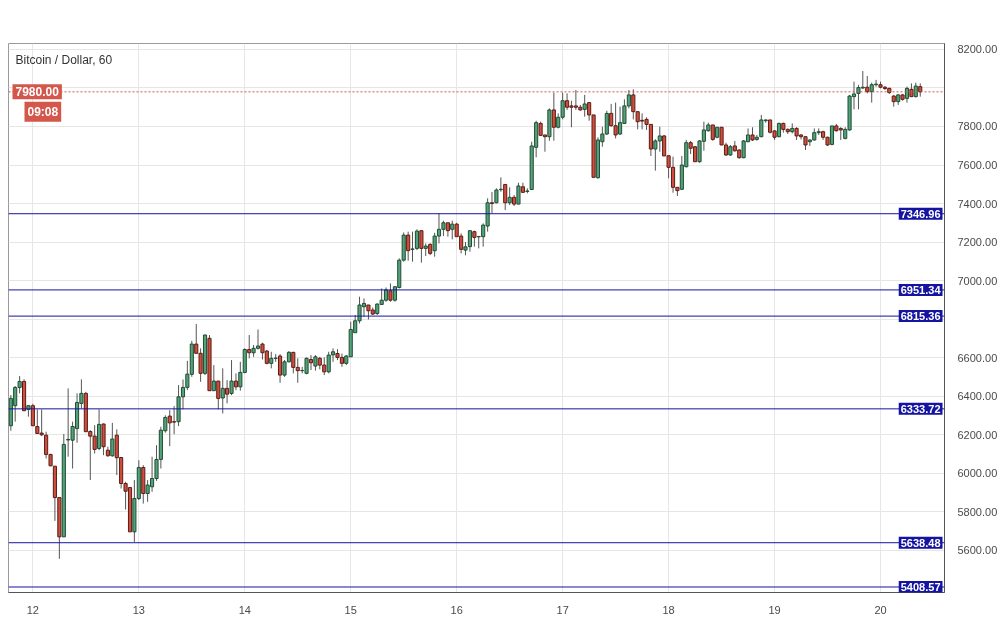  What do you see at coordinates (977, 280) in the screenshot?
I see `y-tick-label: 7000.00` at bounding box center [977, 280].